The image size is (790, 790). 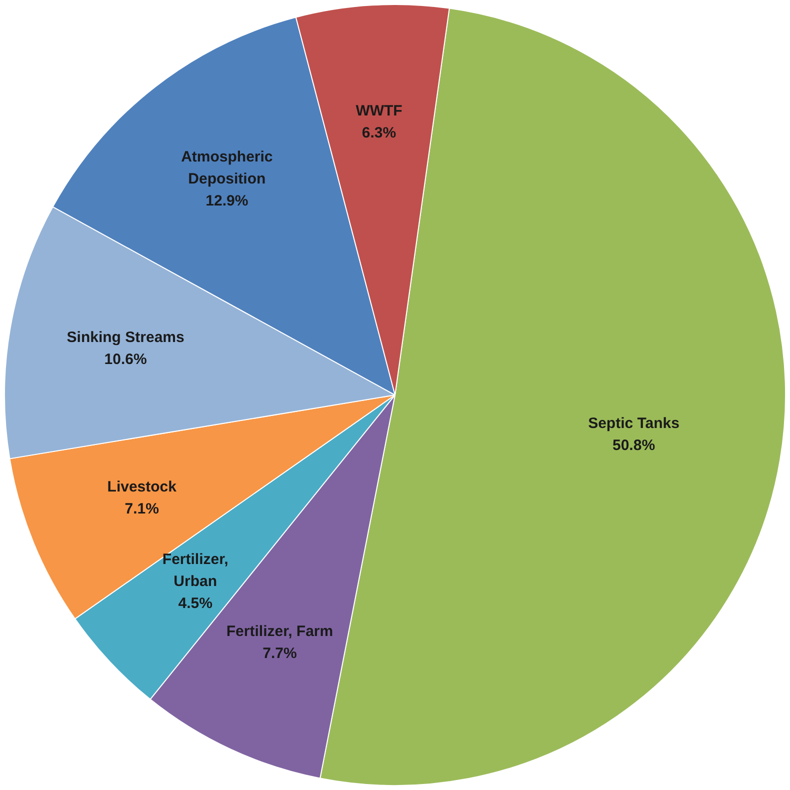 I want to click on data-label: 50.8%, so click(x=634, y=445).